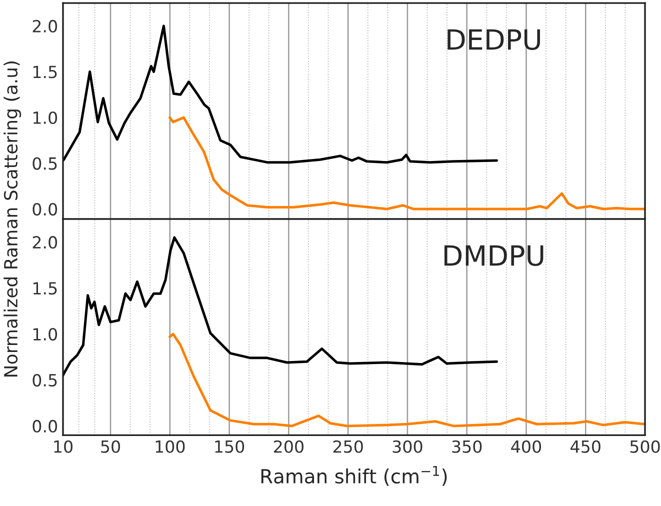 Image resolution: width=661 pixels, height=506 pixels. Describe the element at coordinates (407, 446) in the screenshot. I see `x-tick-label: 300` at that location.